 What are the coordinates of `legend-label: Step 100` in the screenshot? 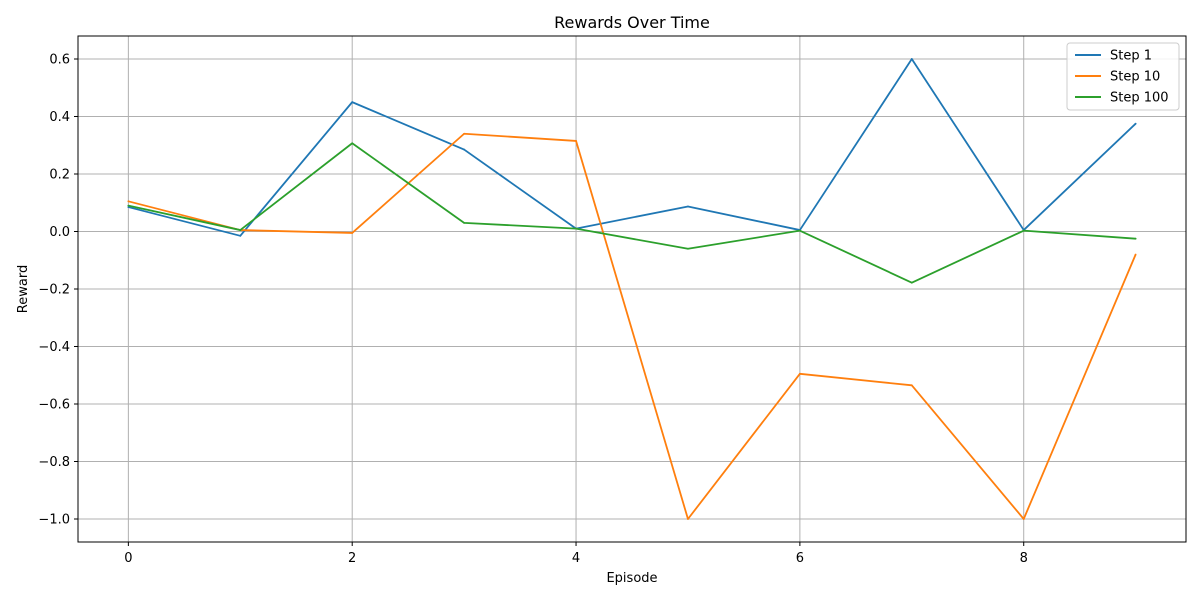 It's located at (1139, 98).